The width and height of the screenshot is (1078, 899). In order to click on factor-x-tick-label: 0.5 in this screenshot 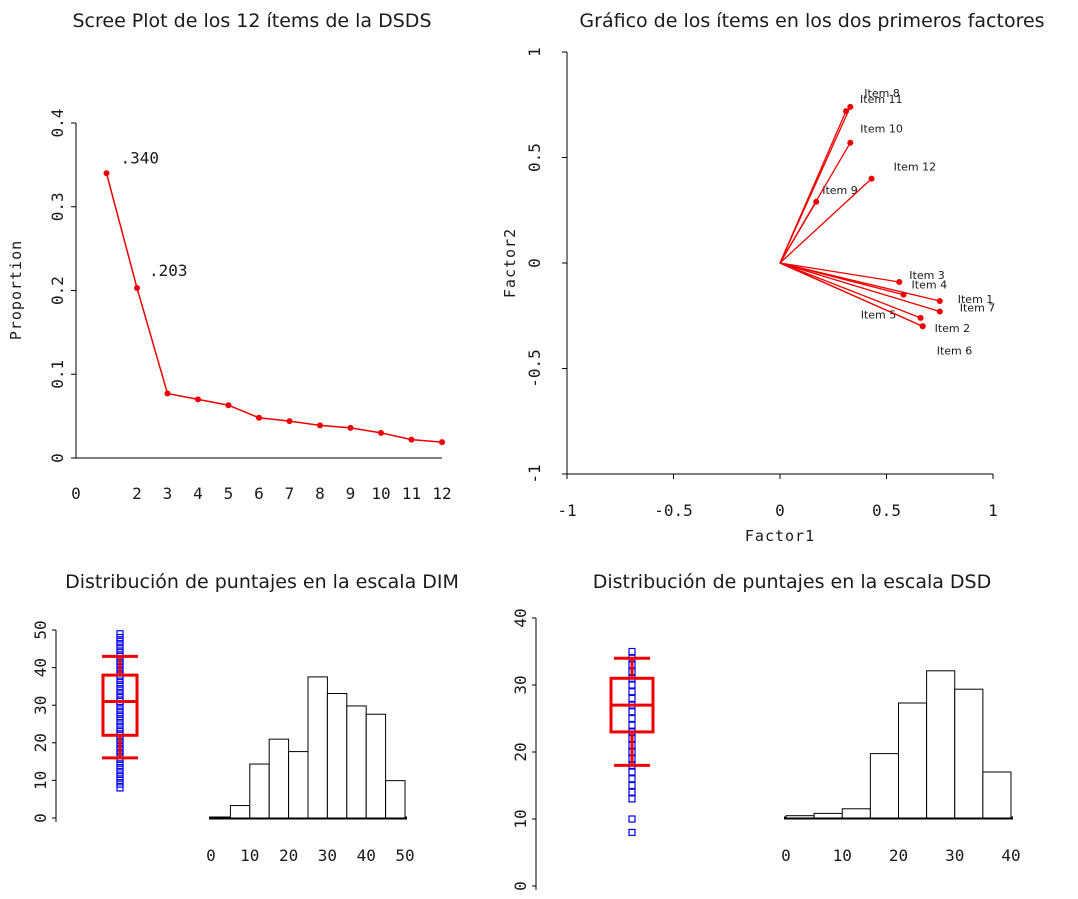, I will do `click(886, 510)`.